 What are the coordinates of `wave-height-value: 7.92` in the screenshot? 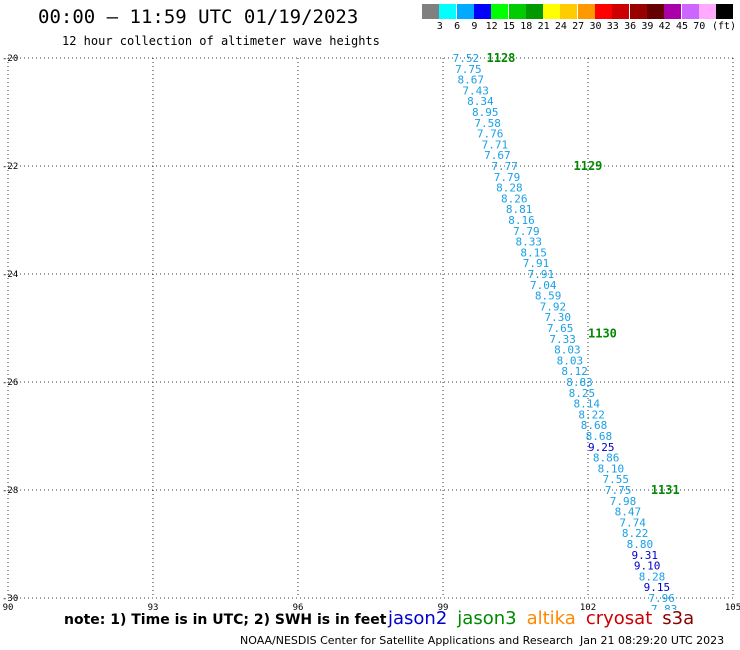 It's located at (553, 306).